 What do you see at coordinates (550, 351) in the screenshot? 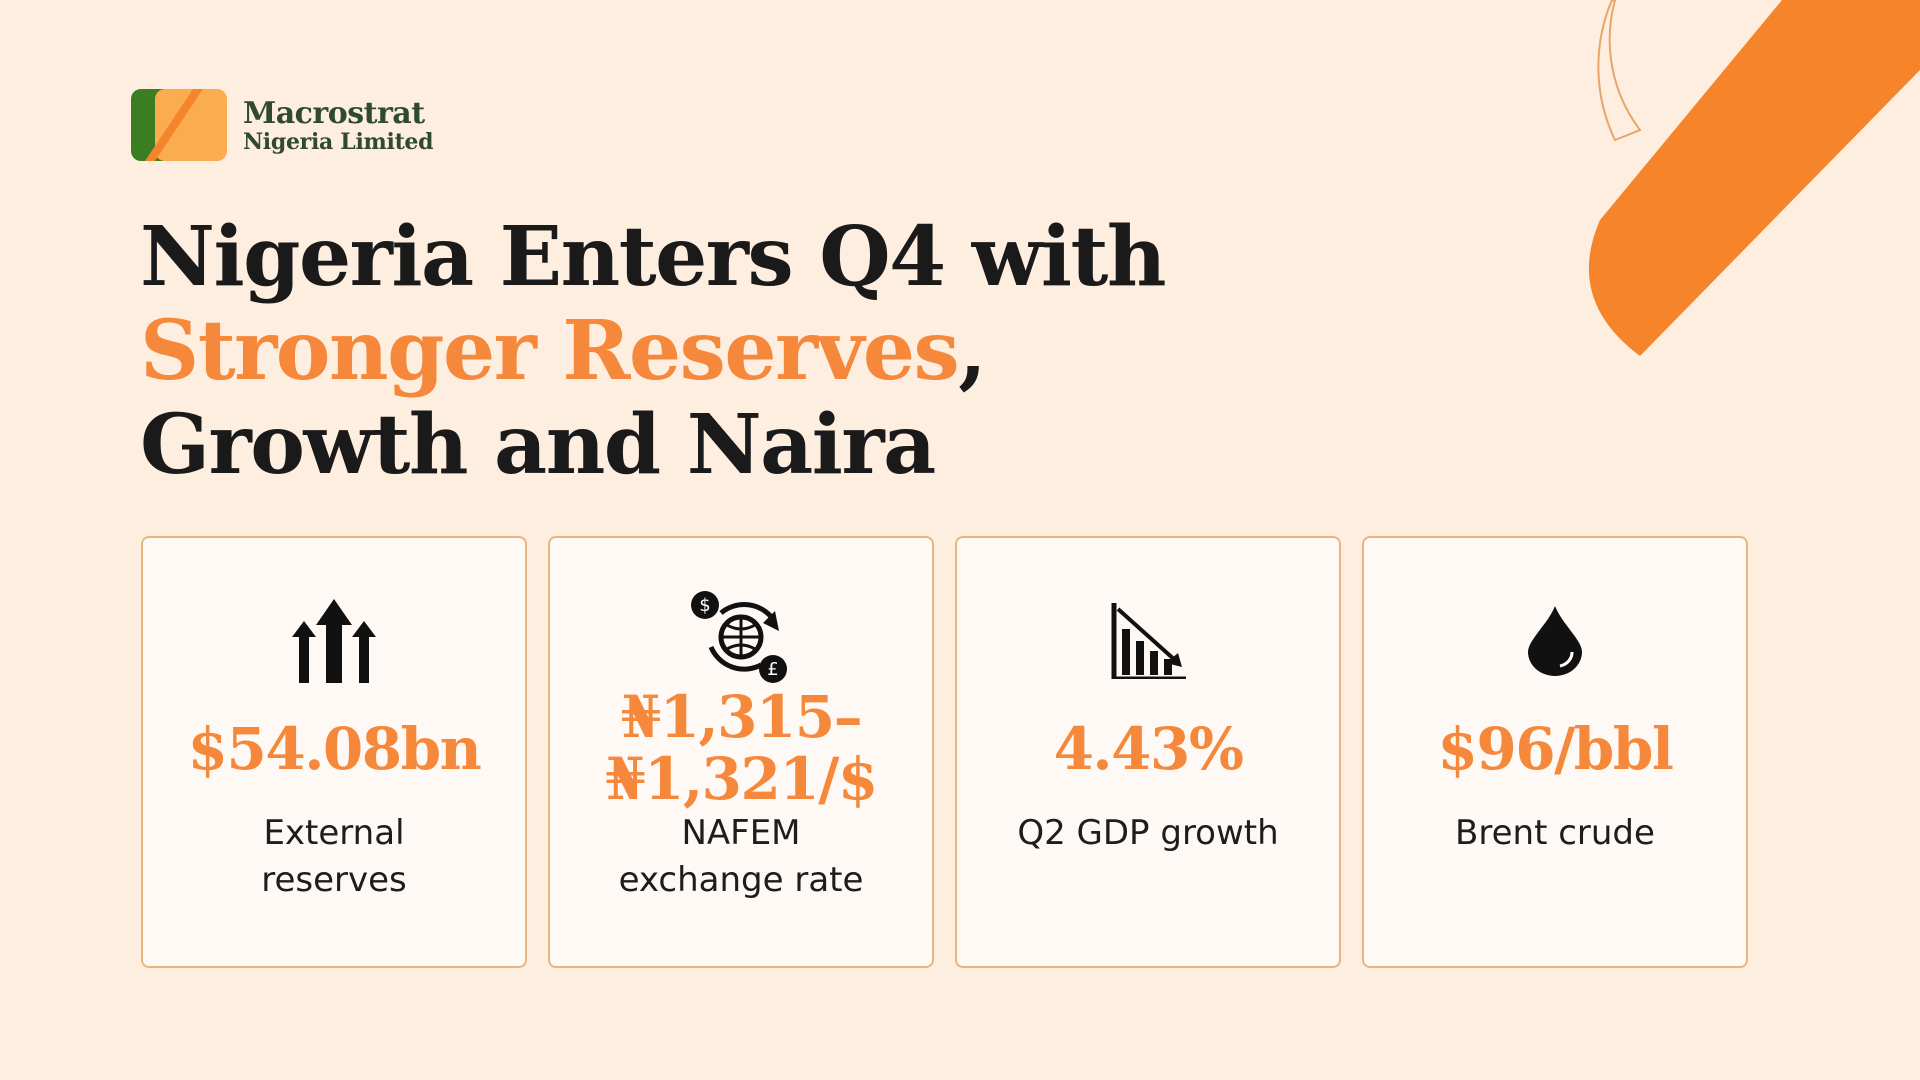
I see `headline-highlight: Stronger Reserves` at bounding box center [550, 351].